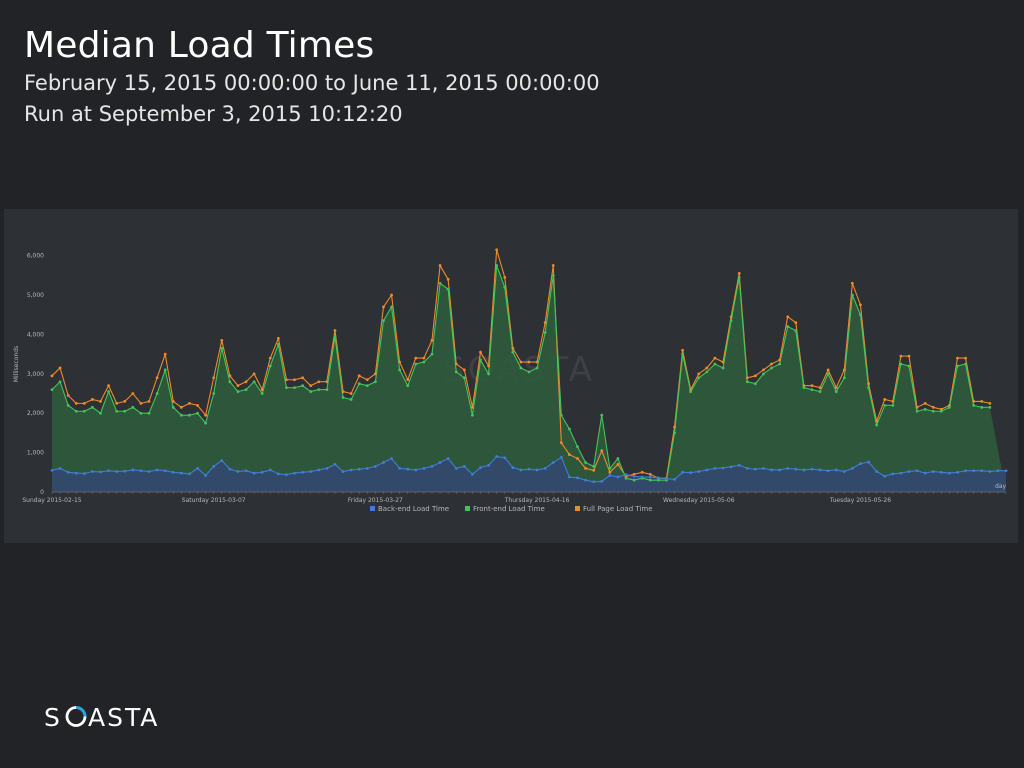  What do you see at coordinates (35, 334) in the screenshot?
I see `y-tick-label: 4,000` at bounding box center [35, 334].